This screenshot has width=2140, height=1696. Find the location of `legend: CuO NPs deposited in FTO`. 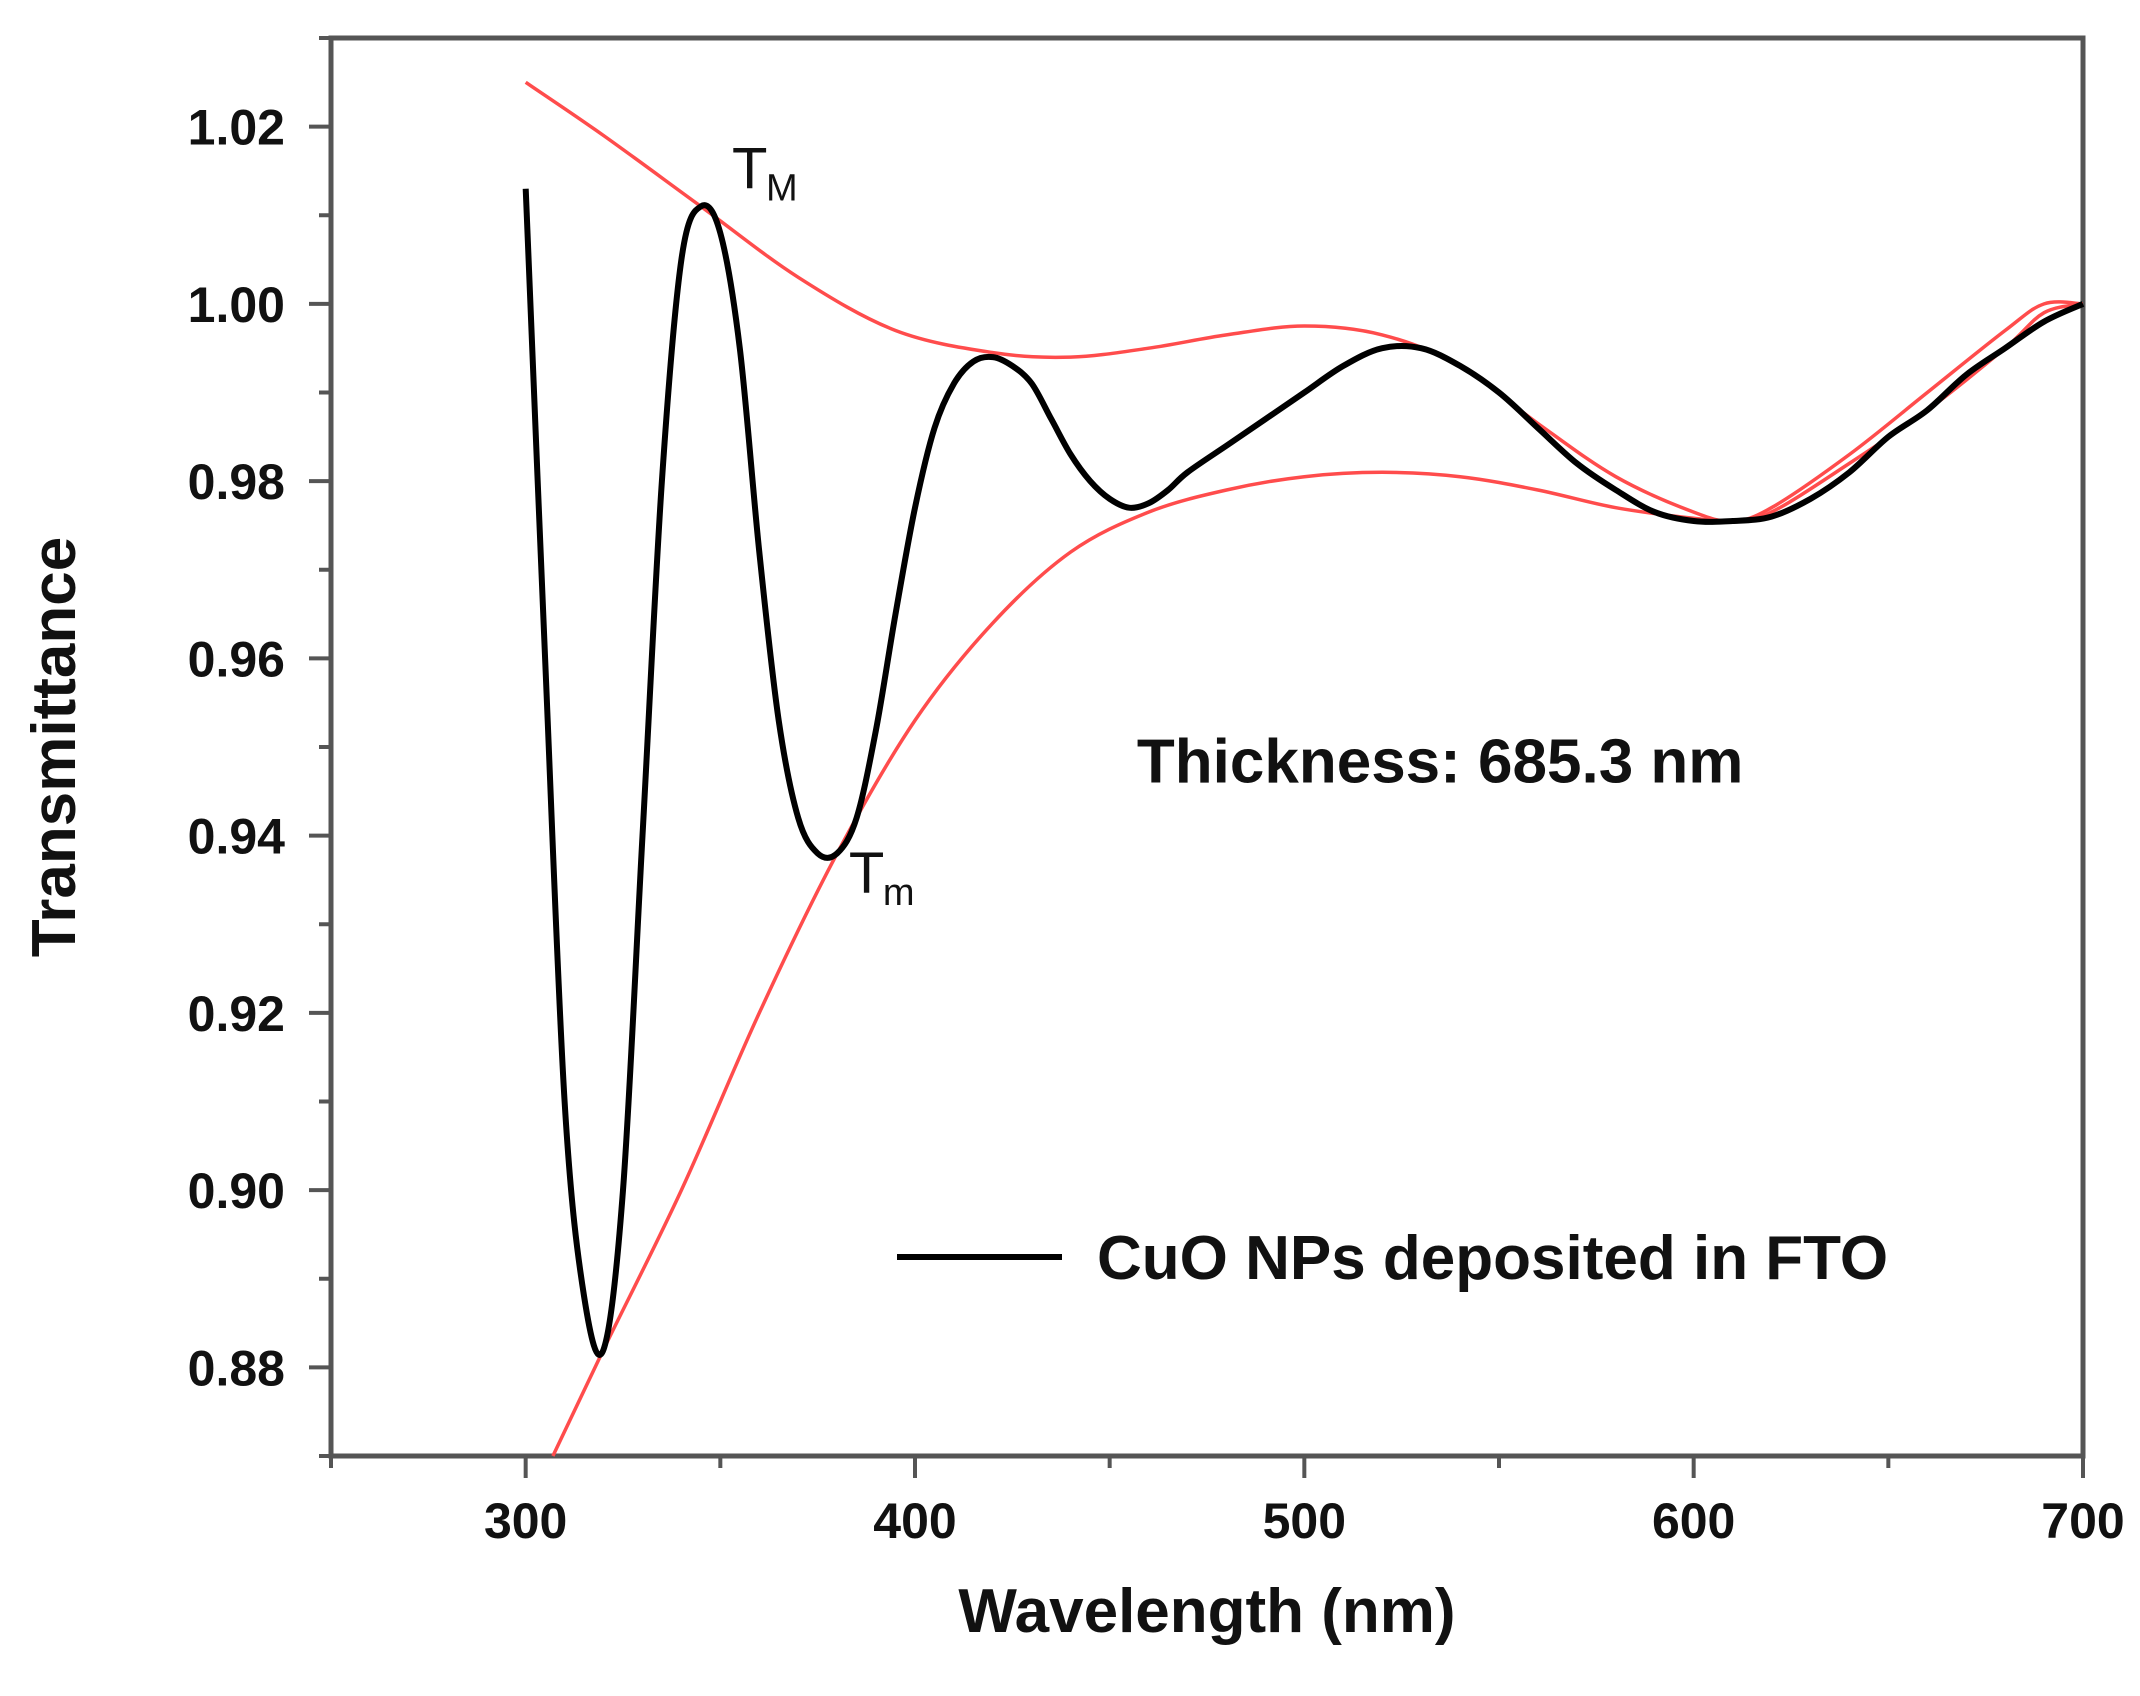

legend: CuO NPs deposited in FTO is located at coordinates (1392, 1258).